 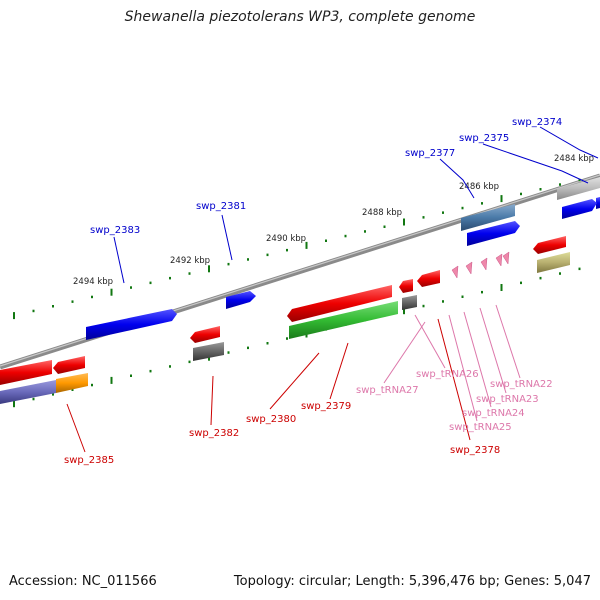 I want to click on gene-small-gray, so click(x=409, y=302).